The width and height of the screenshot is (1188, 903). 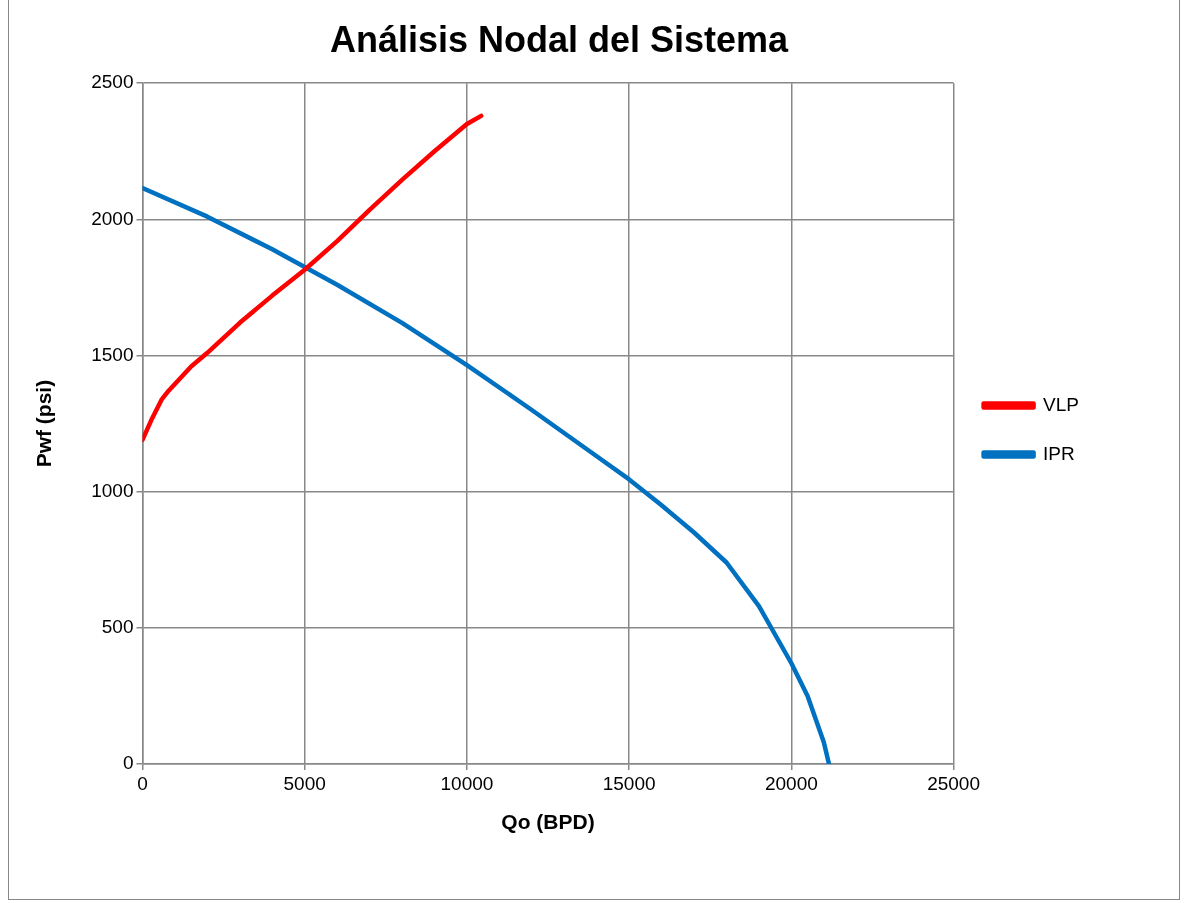 I want to click on legend-label: VLP, so click(x=1061, y=404).